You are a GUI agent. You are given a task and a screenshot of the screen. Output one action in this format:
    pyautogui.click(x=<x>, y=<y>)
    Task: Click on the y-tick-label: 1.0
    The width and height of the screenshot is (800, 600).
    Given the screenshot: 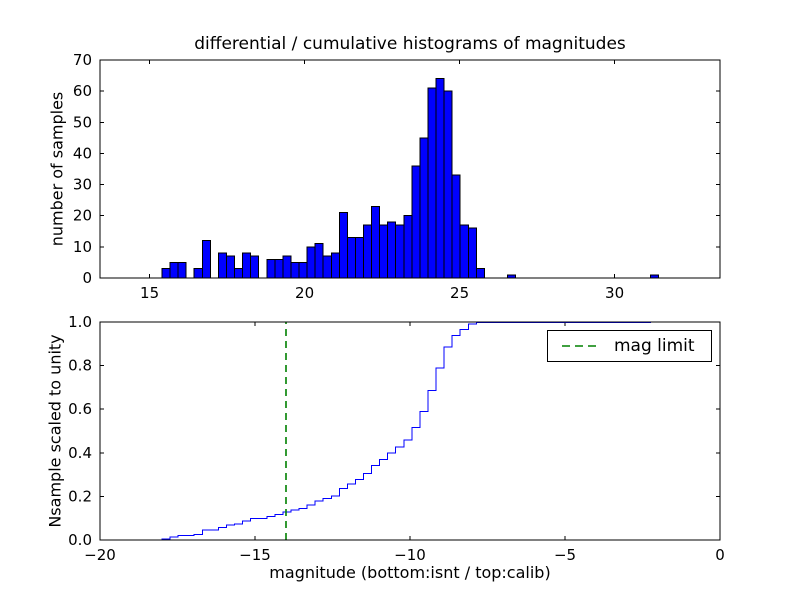 What is the action you would take?
    pyautogui.click(x=80, y=322)
    